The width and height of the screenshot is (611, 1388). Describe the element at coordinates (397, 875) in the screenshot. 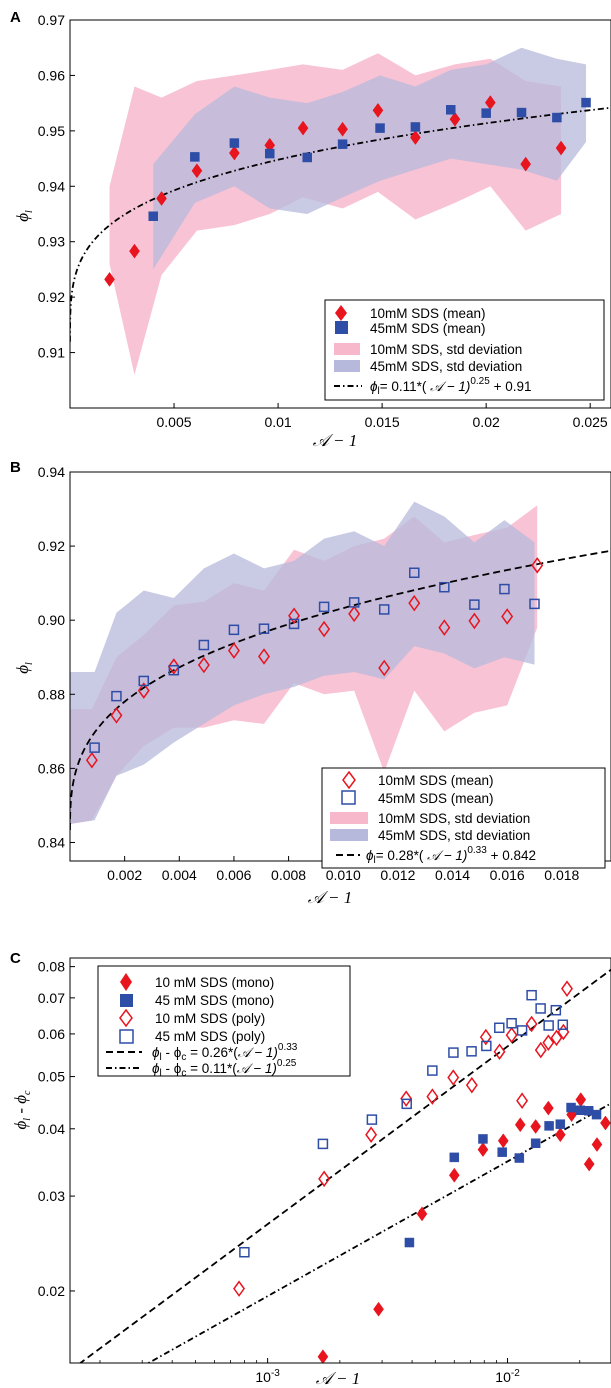

I see `x-tick-label: 0.012` at that location.